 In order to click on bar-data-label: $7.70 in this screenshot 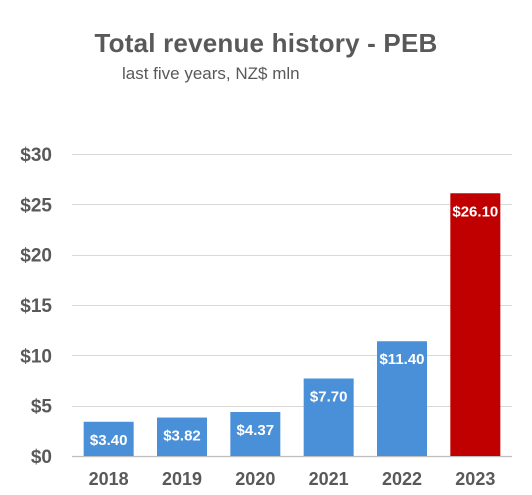, I will do `click(329, 396)`.